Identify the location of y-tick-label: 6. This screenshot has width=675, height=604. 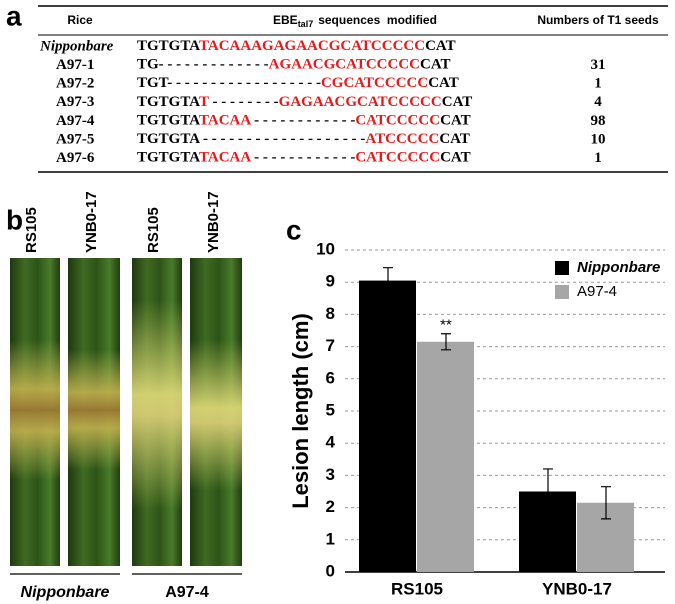
(330, 377).